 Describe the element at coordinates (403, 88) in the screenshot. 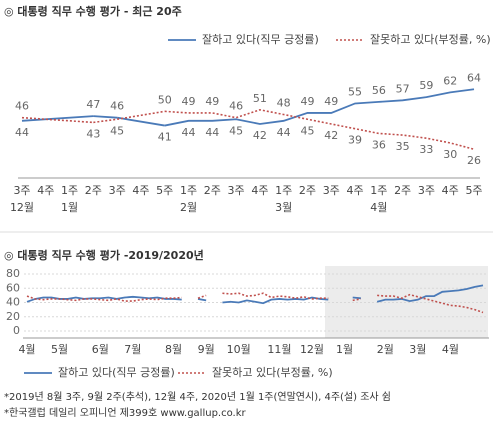

I see `data-label: 57` at that location.